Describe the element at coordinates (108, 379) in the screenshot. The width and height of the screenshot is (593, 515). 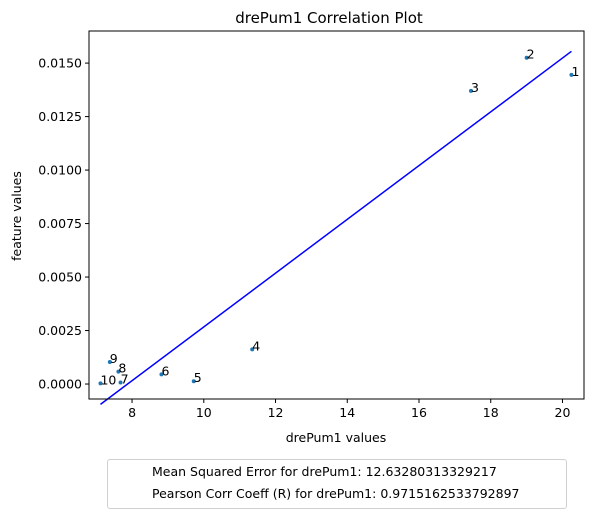
I see `point-label-10: 10` at that location.